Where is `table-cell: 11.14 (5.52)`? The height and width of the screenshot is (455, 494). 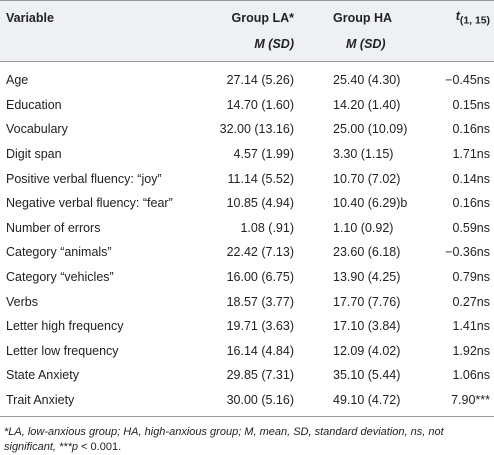
table-cell: 11.14 (5.52) is located at coordinates (260, 178).